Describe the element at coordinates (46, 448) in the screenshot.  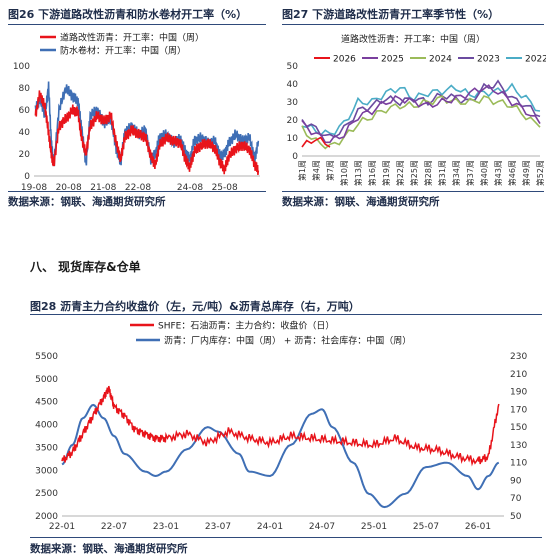
I see `fig28-left-ytick: 3500` at that location.